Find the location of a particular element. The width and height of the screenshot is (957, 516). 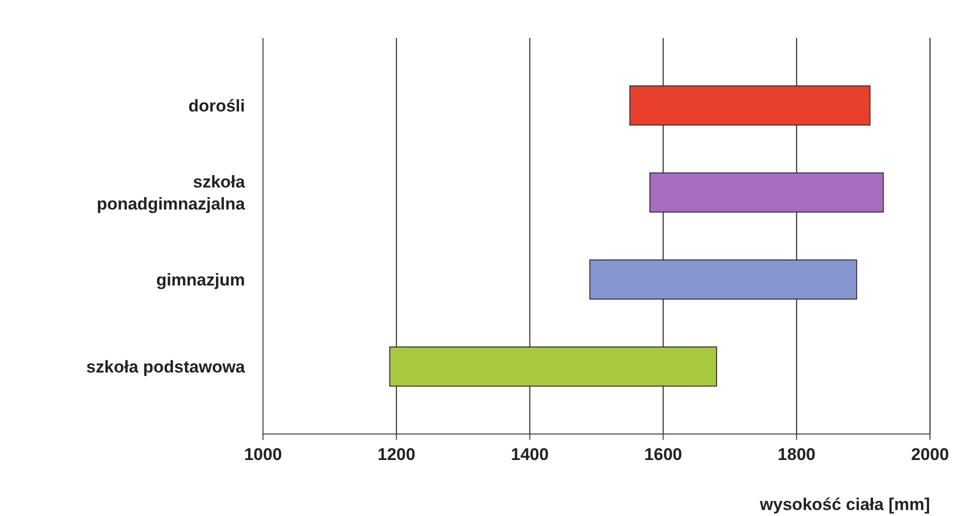

x-tick-label: 1000 is located at coordinates (263, 454).